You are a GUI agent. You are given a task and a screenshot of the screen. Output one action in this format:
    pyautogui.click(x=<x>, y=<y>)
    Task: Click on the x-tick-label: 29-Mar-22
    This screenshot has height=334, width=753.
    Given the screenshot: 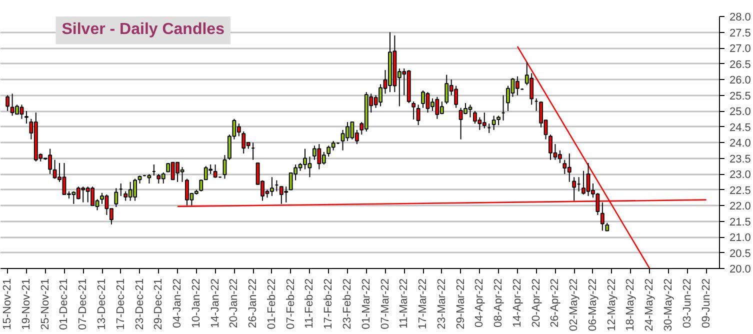 What is the action you would take?
    pyautogui.click(x=460, y=304)
    